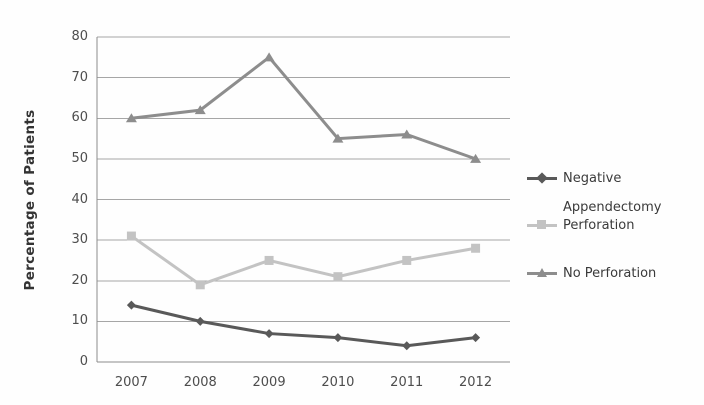 This screenshot has height=405, width=704. Describe the element at coordinates (303, 325) in the screenshot. I see `series-line-negative-appendectomy` at that location.